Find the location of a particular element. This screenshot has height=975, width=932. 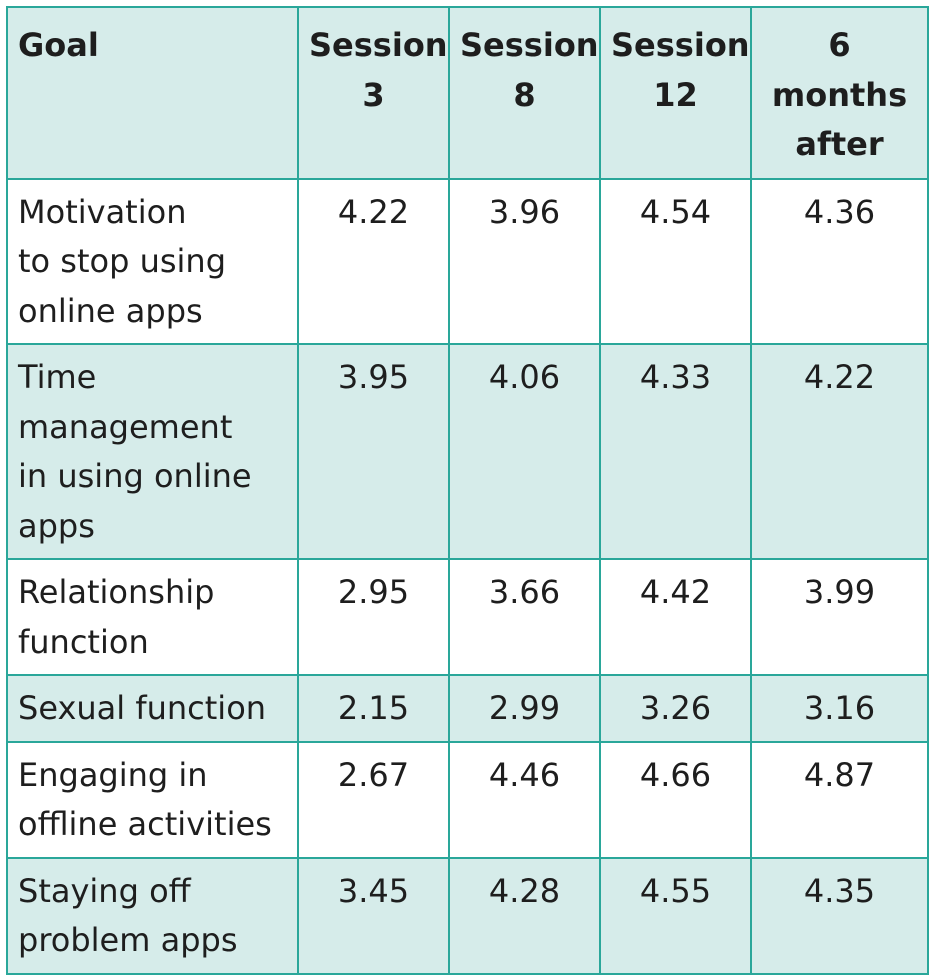

value-session-12: 4.66 is located at coordinates (675, 799).